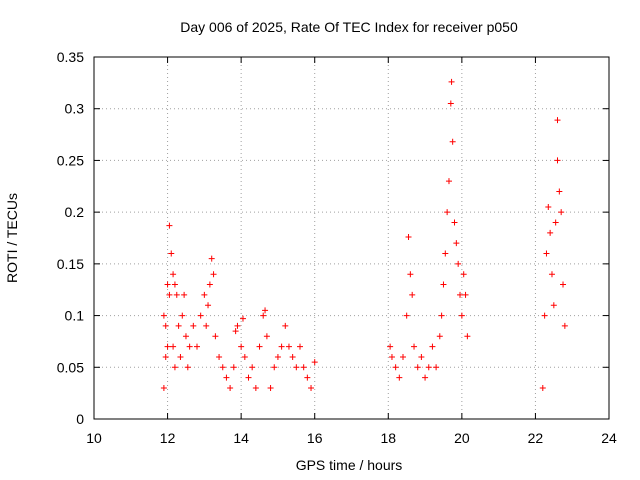 This screenshot has width=640, height=480. Describe the element at coordinates (70, 238) in the screenshot. I see `y-tick-labels: 0 0.05 0.1 0.15 0.2 0.25 0.3 0.35` at that location.